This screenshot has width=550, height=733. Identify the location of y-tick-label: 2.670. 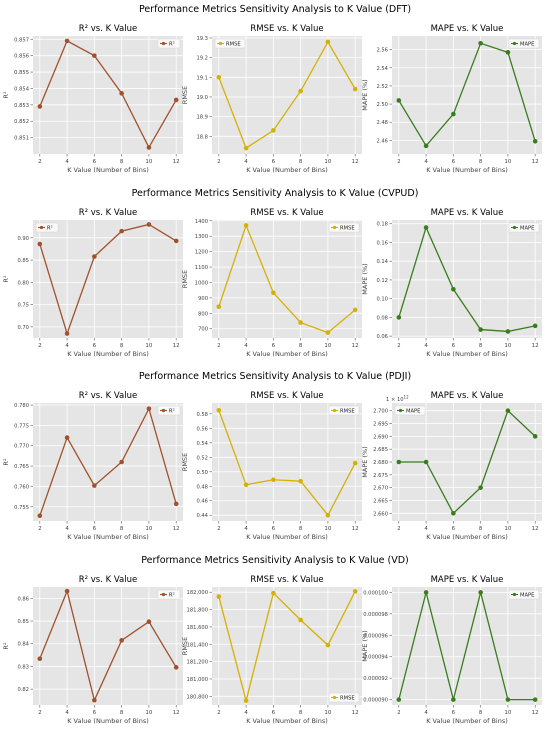
(380, 489).